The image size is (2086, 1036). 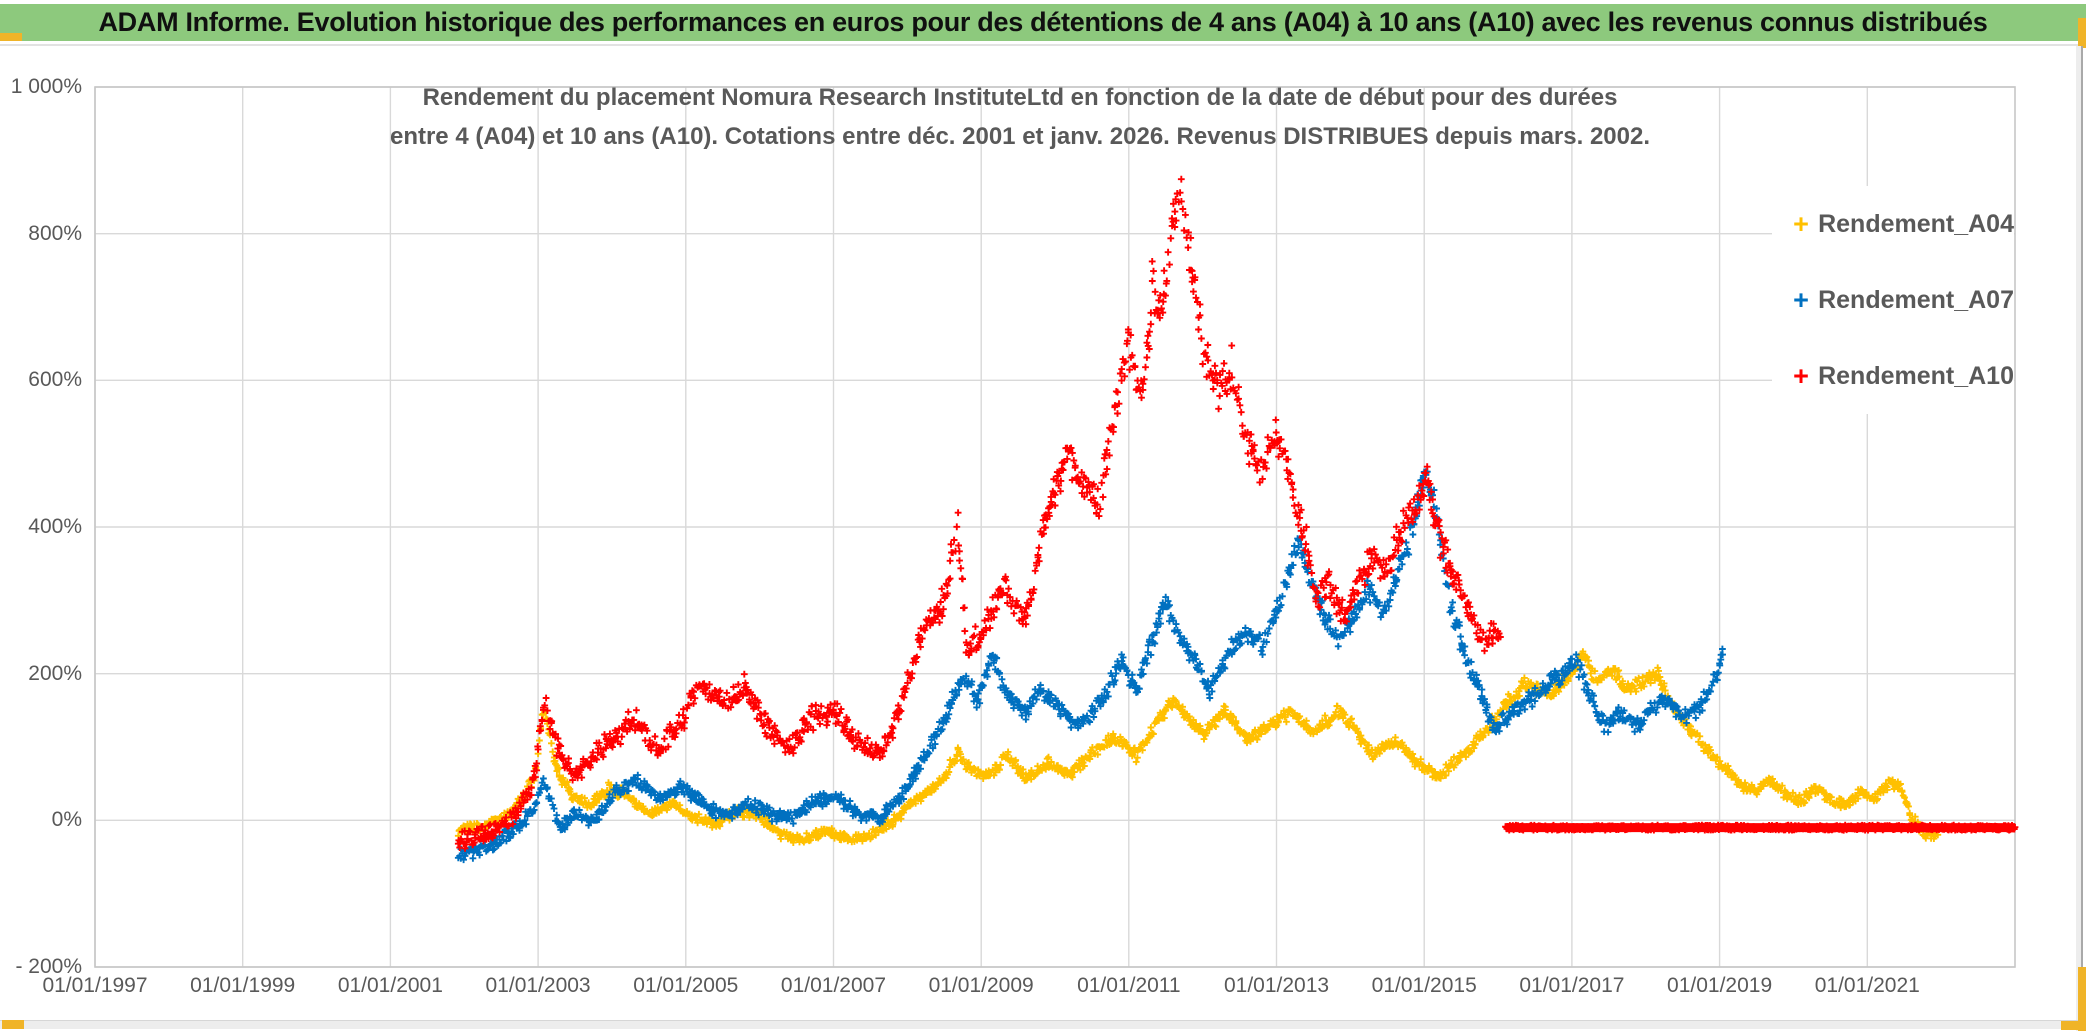 What do you see at coordinates (1199, 747) in the screenshot?
I see `series-Rendement_A04` at bounding box center [1199, 747].